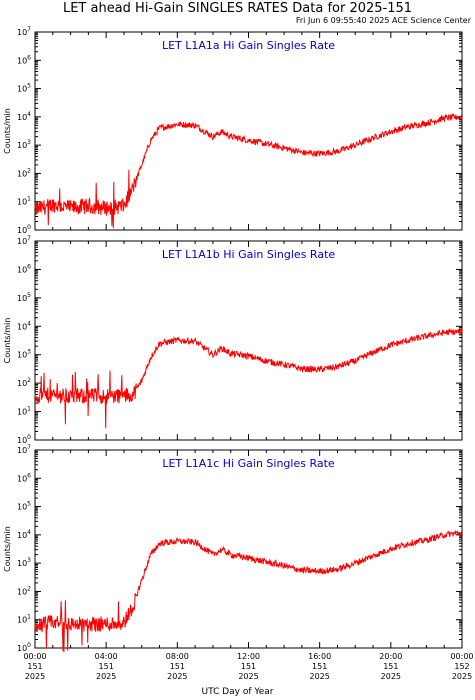  What do you see at coordinates (248, 463) in the screenshot?
I see `panel-title: LET L1A1c Hi Gain Singles Rate` at bounding box center [248, 463].